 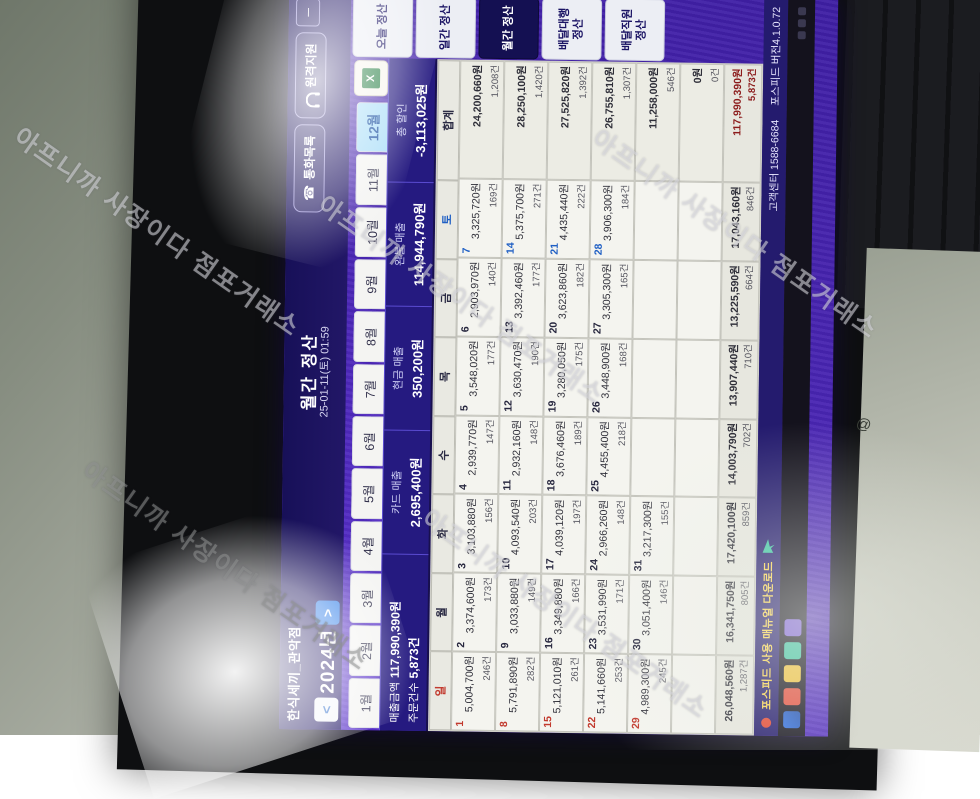 What do you see at coordinates (506, 563) in the screenshot?
I see `date-number: 10` at bounding box center [506, 563].